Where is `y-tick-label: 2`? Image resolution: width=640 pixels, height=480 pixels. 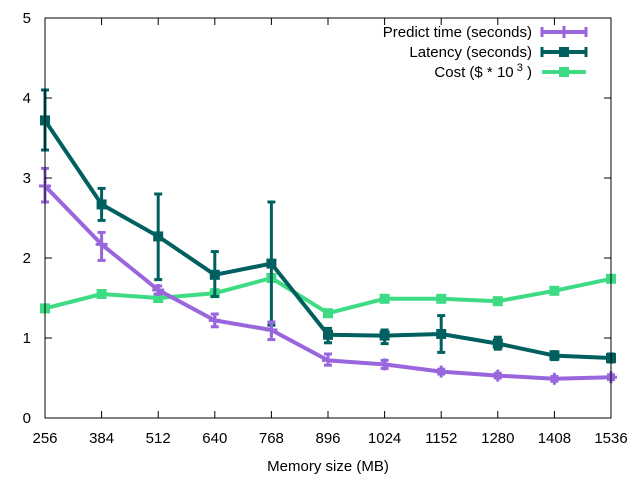
y-tick-label: 2 is located at coordinates (27, 258).